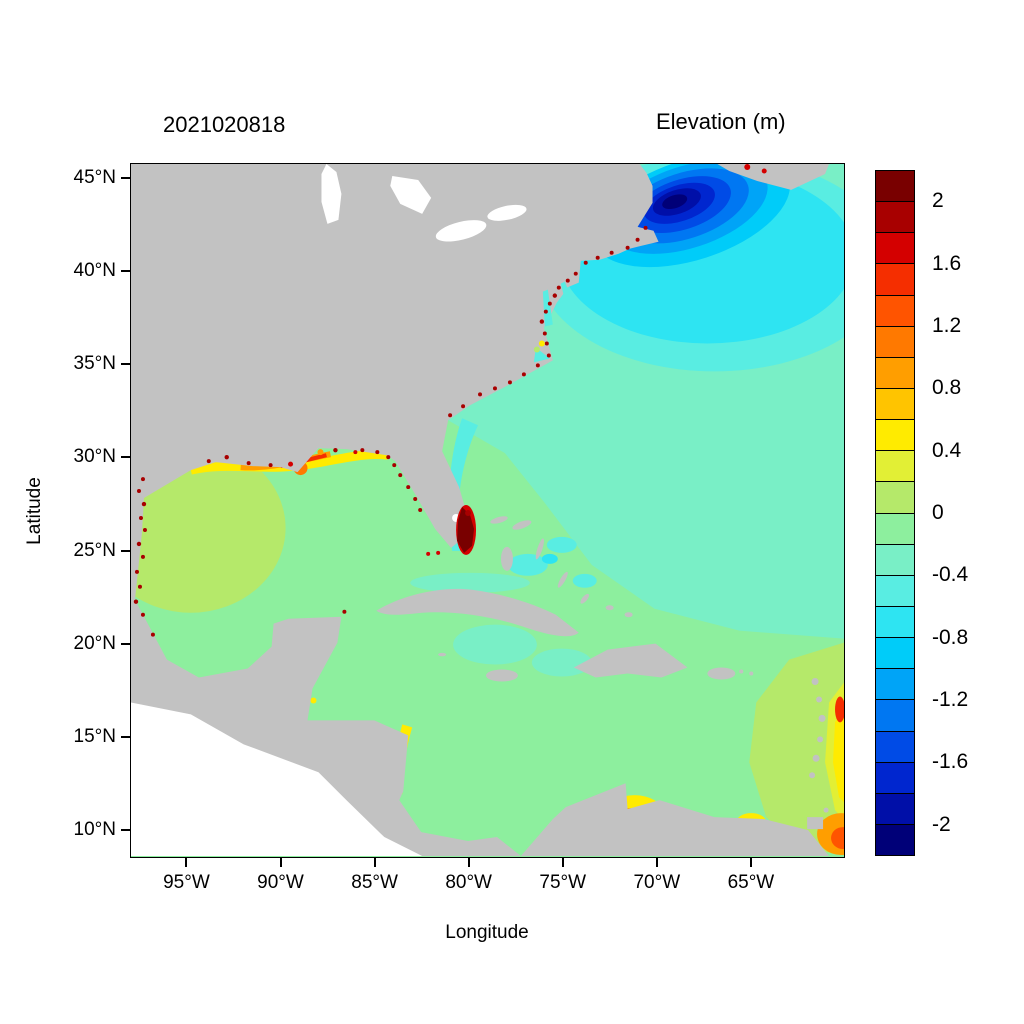  I want to click on plot-datetime-label: 2021020818, so click(224, 124).